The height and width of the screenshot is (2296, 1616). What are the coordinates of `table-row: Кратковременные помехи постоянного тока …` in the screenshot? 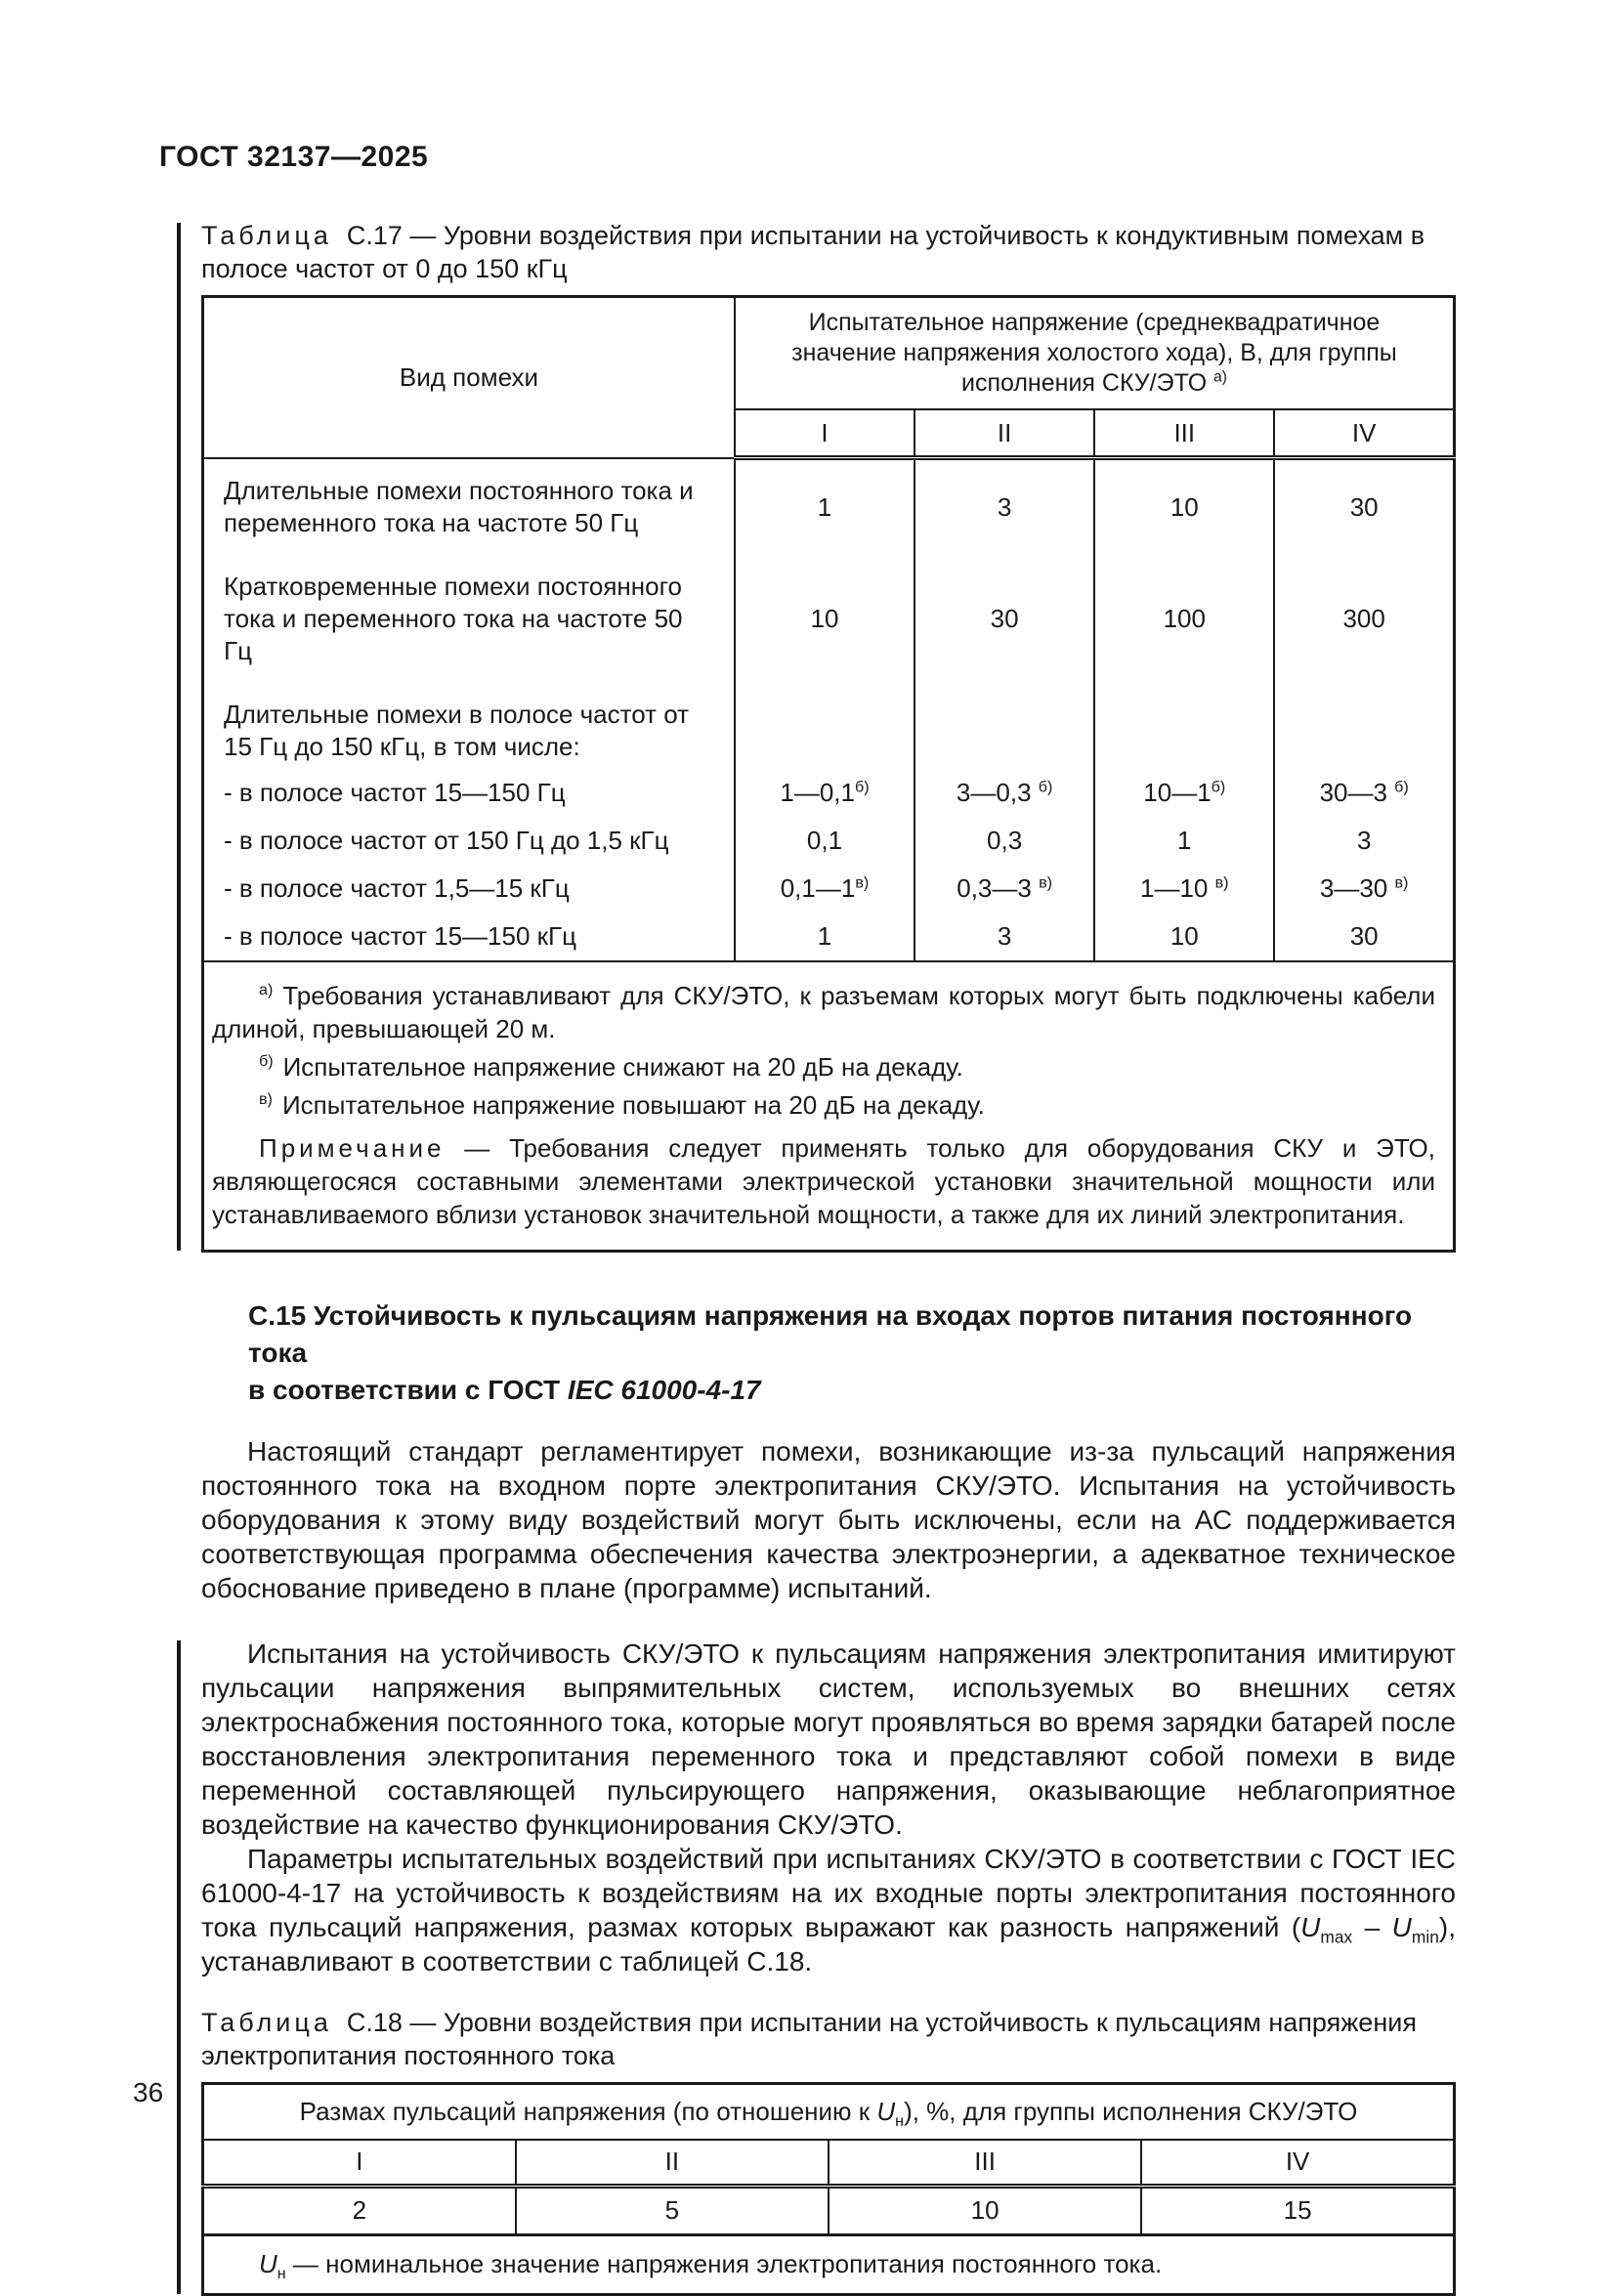 It's located at (828, 619).